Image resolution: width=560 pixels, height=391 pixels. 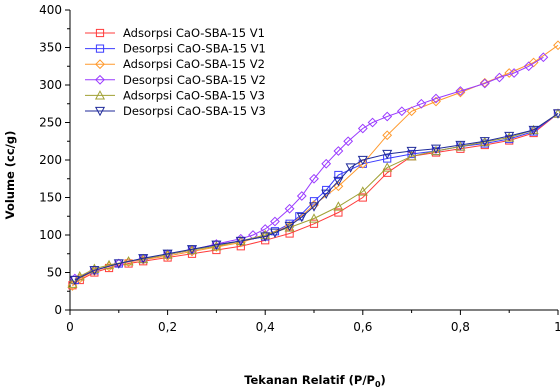 I want to click on legend-label: Desorpsi CaO-SBA-15 V1, so click(x=194, y=49).